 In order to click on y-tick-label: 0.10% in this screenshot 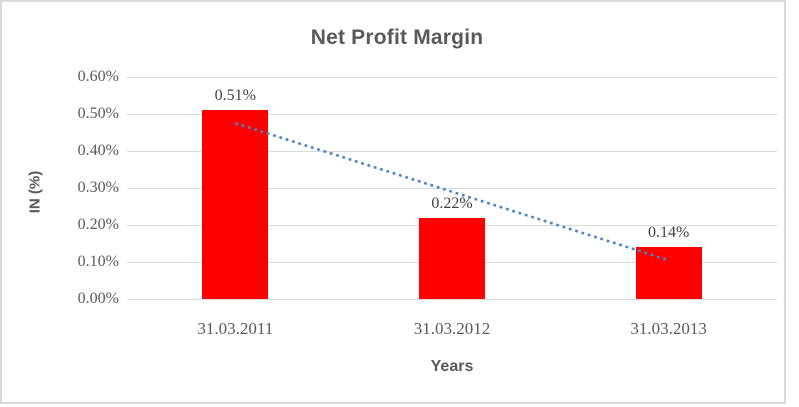, I will do `click(98, 261)`.